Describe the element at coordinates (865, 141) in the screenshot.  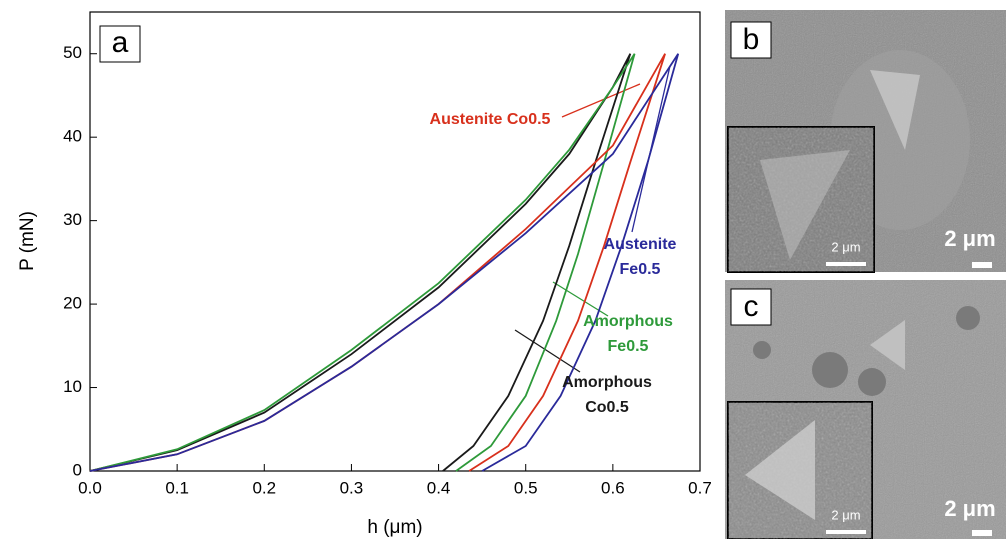
I see `panel-b: b 2 μm 2 μm` at that location.